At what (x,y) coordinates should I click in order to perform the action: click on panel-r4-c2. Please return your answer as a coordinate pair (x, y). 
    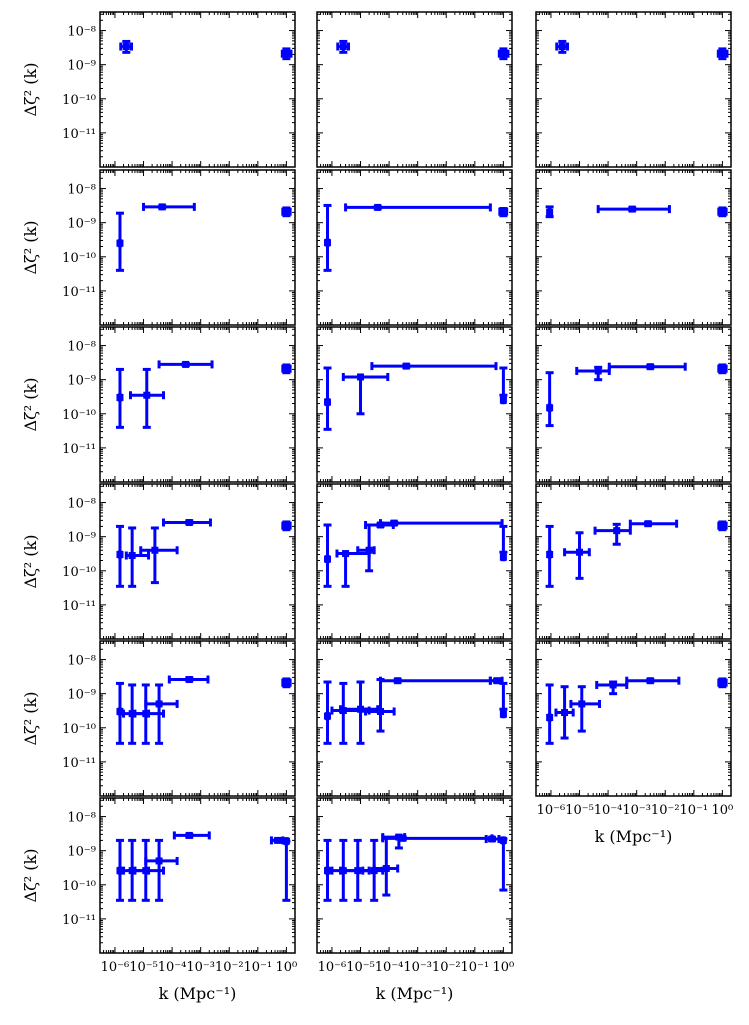
    Looking at the image, I should click on (414, 561).